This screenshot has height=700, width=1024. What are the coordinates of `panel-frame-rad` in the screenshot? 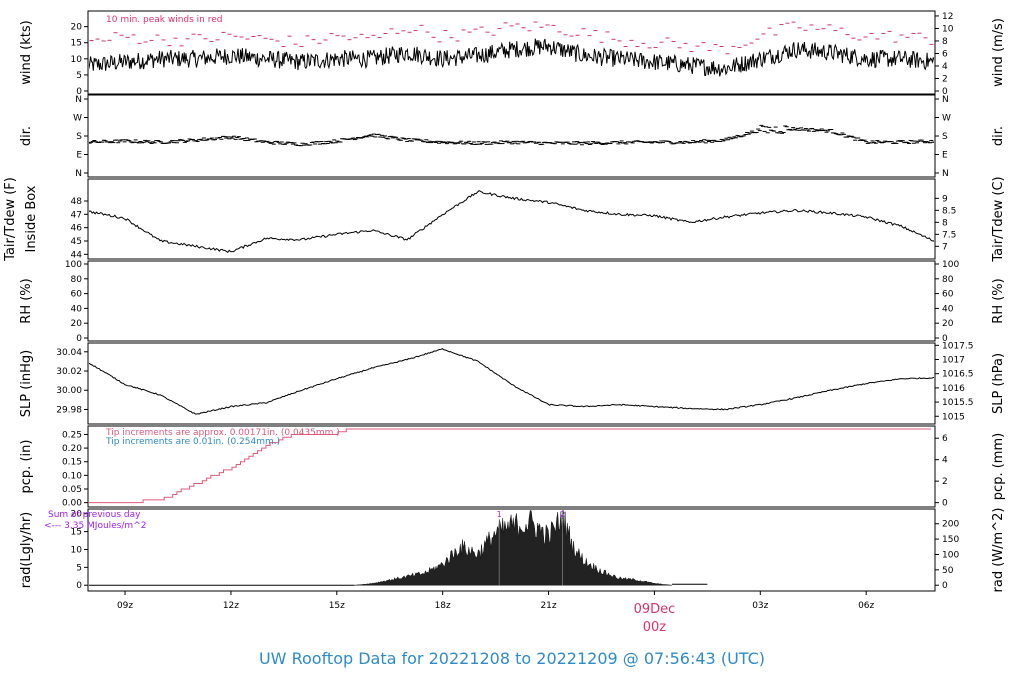 It's located at (511, 550).